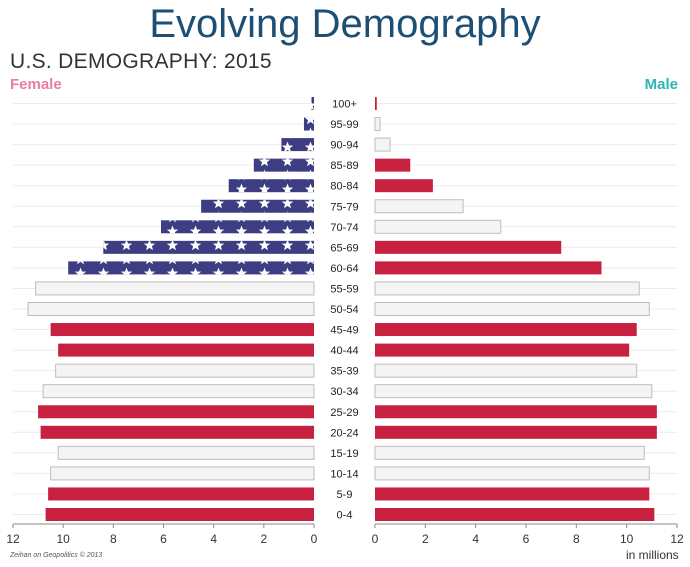 The image size is (690, 567). I want to click on age-label-80-84: 80-84, so click(344, 187).